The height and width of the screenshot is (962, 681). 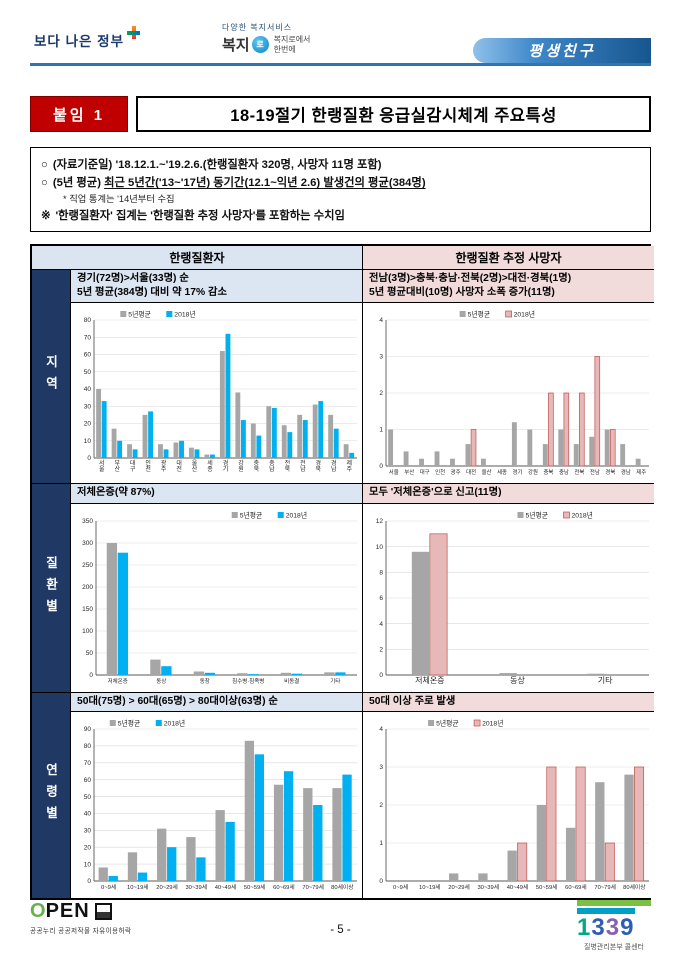 What do you see at coordinates (562, 50) in the screenshot?
I see `header-banner: 평생친구` at bounding box center [562, 50].